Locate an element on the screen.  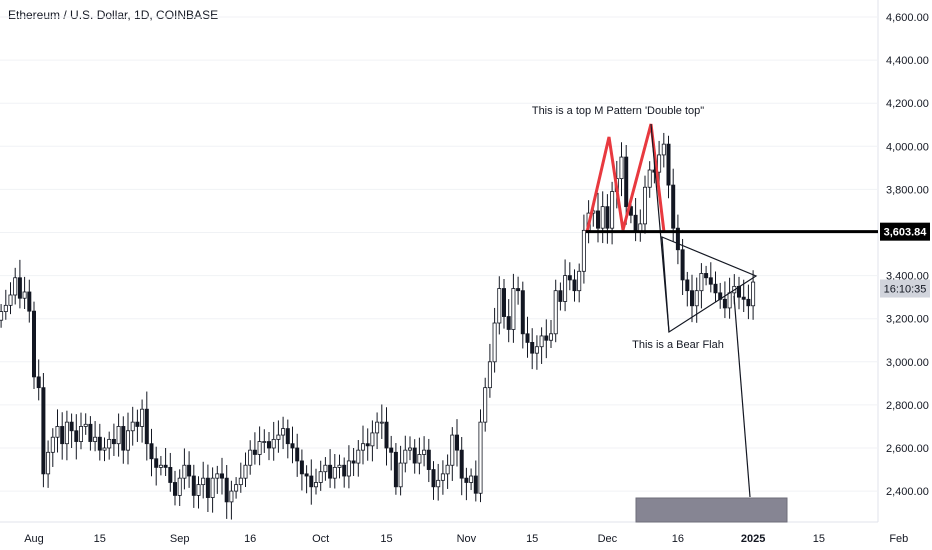
time-tick-label: 15 is located at coordinates (100, 539).